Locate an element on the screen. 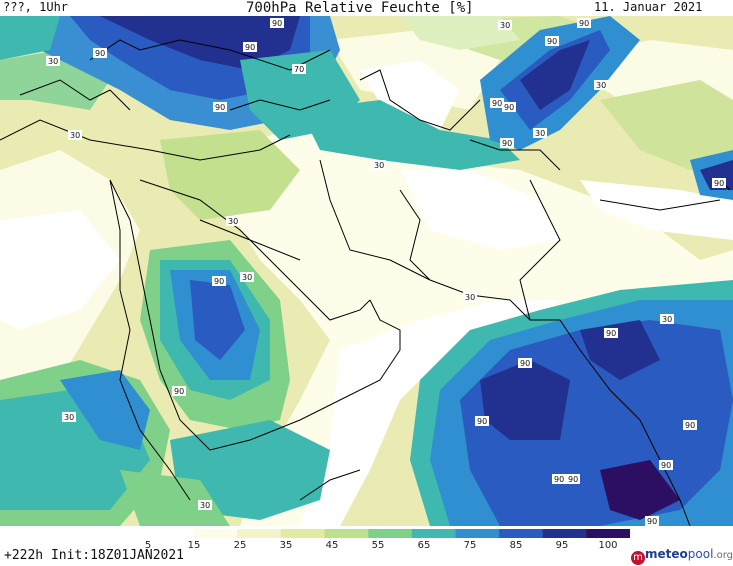 The image size is (733, 566). color-scale-tick-label: 45 is located at coordinates (332, 545).